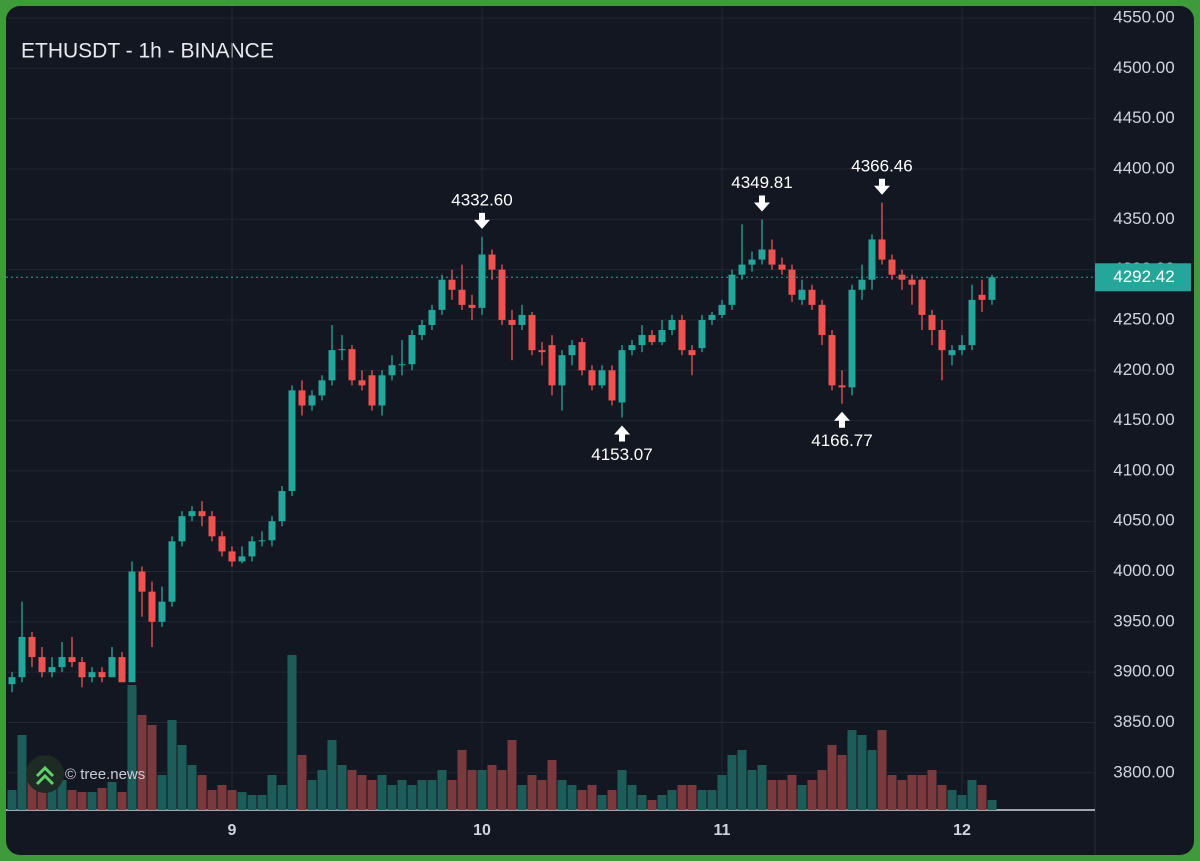 Image resolution: width=1200 pixels, height=861 pixels. What do you see at coordinates (1143, 277) in the screenshot?
I see `last-price-tag` at bounding box center [1143, 277].